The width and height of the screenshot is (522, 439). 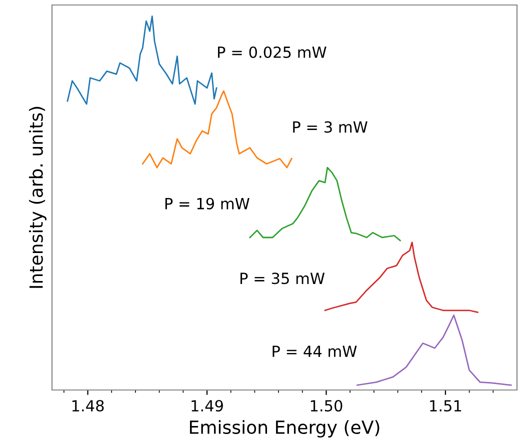 What do you see at coordinates (207, 406) in the screenshot?
I see `x-tick-label: 1.49` at bounding box center [207, 406].